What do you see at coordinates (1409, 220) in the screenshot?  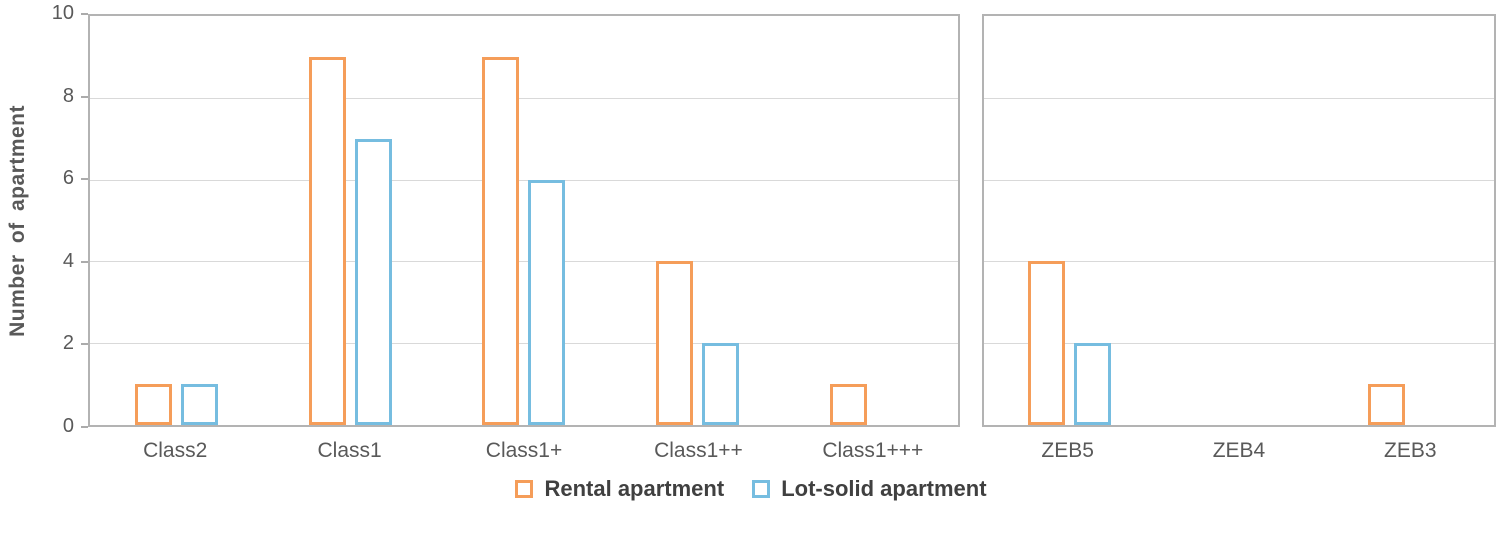 I see `bar-group-zeb3` at bounding box center [1409, 220].